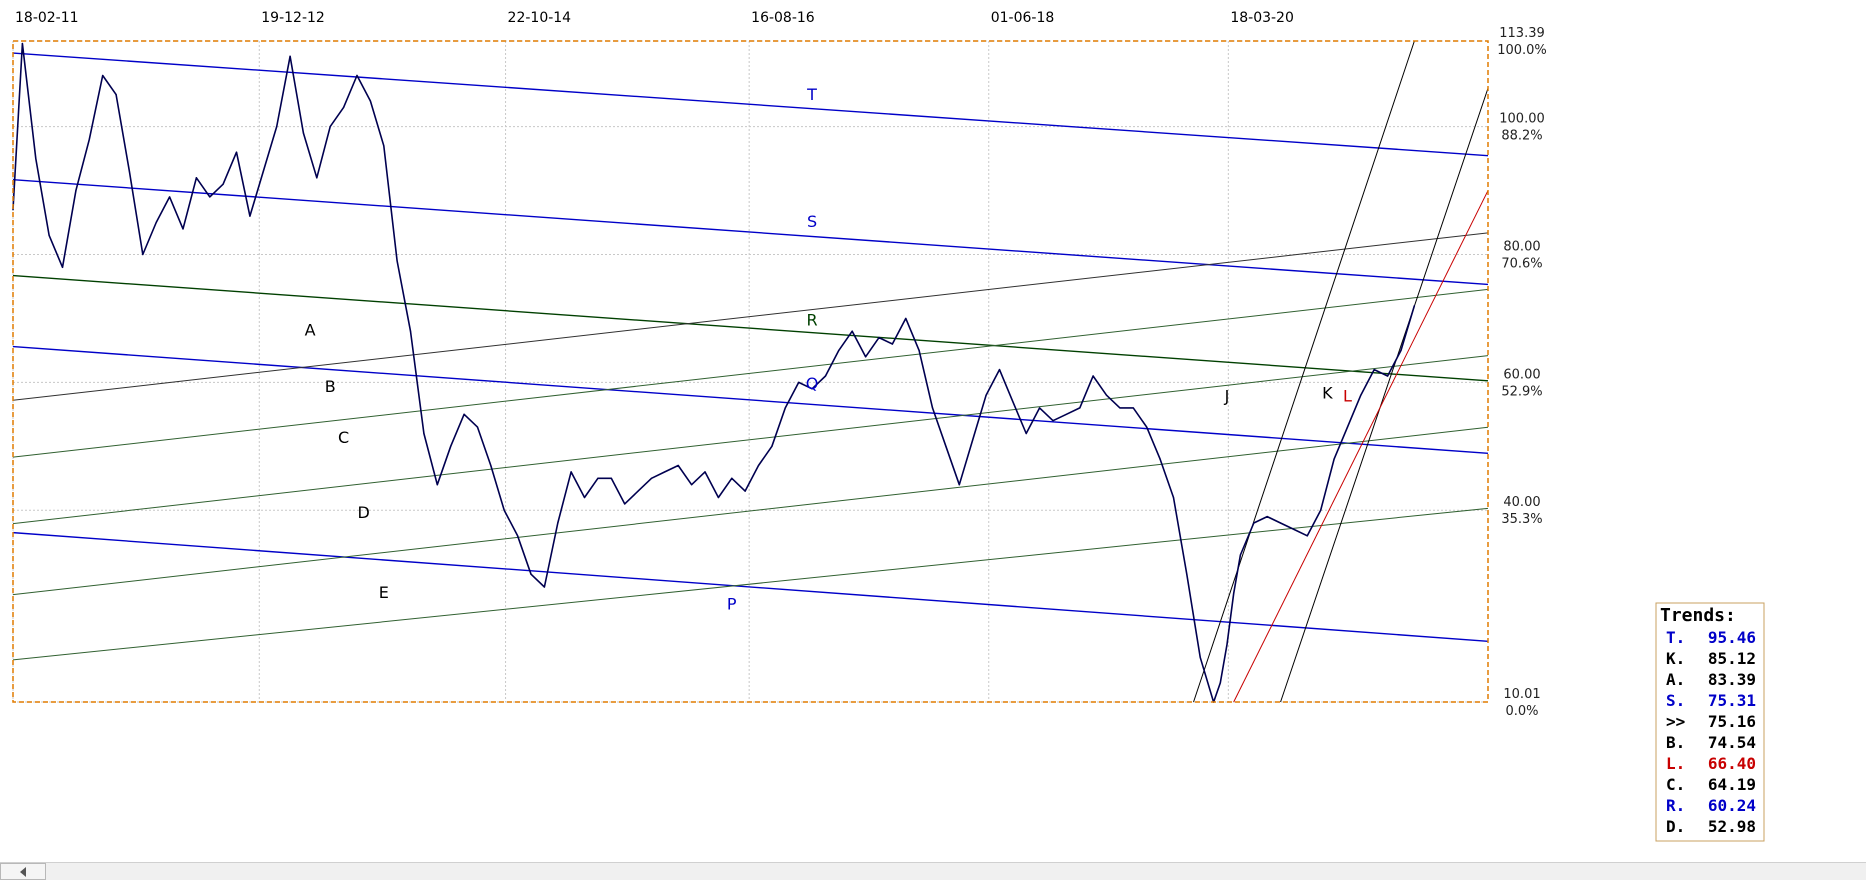 This screenshot has height=880, width=1866. I want to click on scroll-left-button, so click(23, 871).